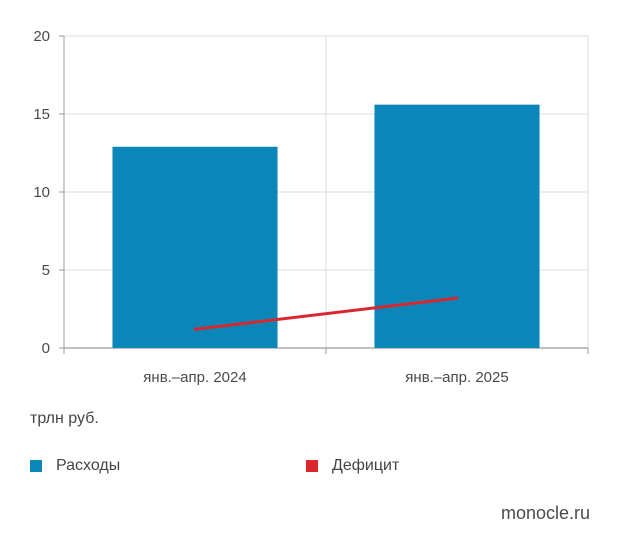  I want to click on line-series, so click(326, 313).